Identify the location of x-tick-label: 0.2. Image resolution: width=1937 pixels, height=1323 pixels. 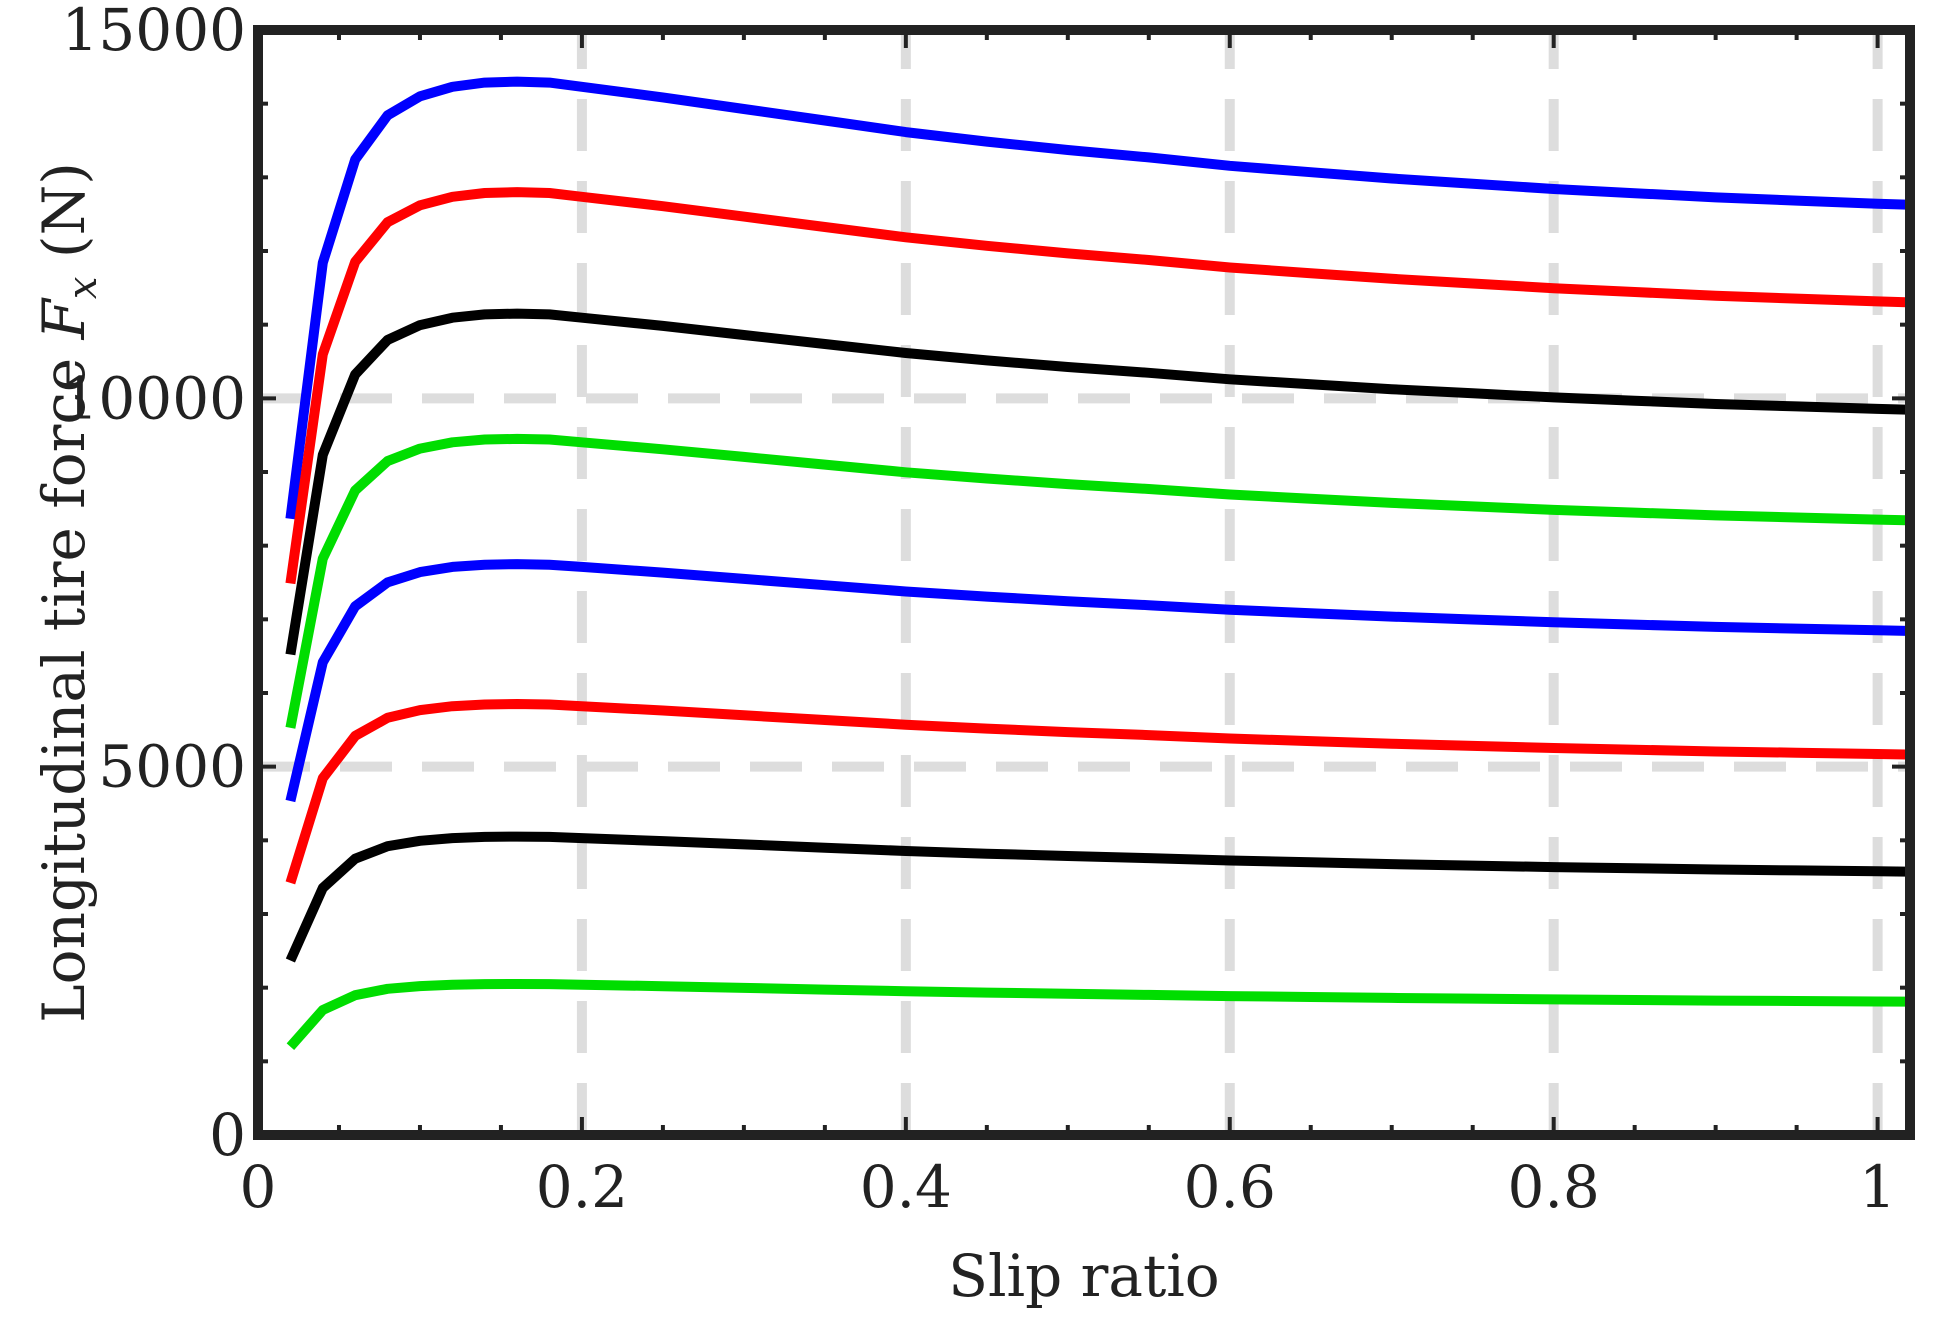
(582, 1187).